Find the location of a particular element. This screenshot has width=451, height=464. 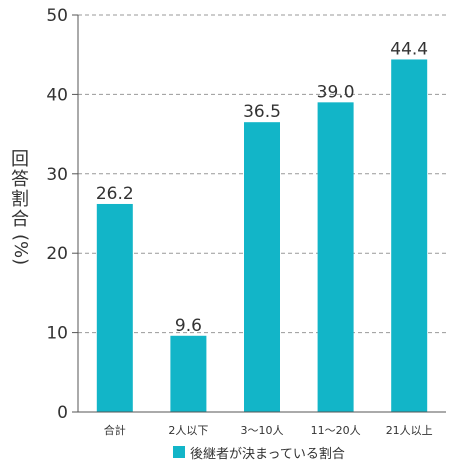

legend-swatch is located at coordinates (179, 452).